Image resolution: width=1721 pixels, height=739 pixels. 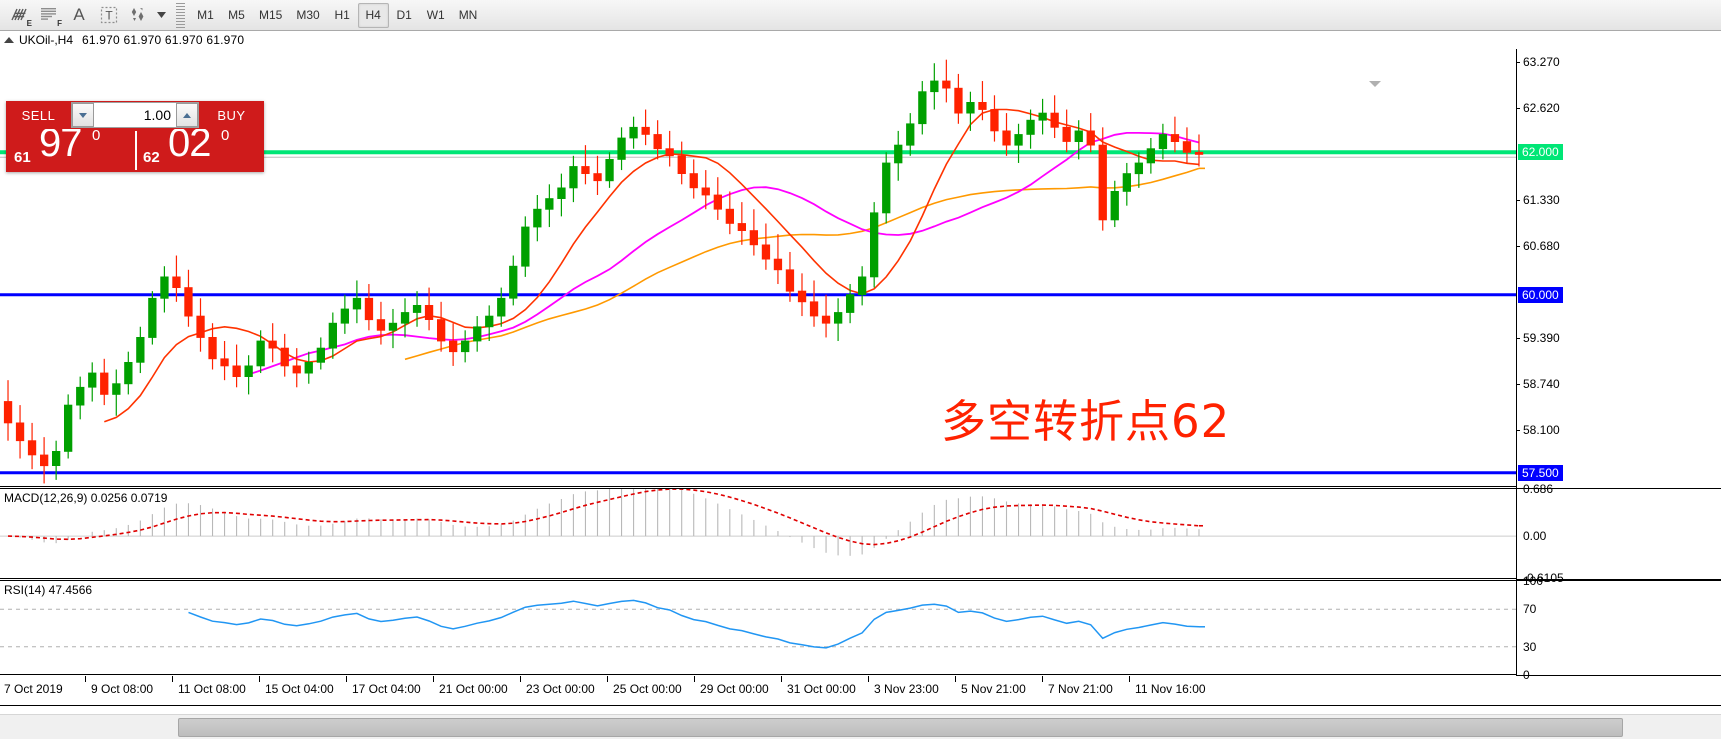 I want to click on text-label-icon: A, so click(x=79, y=14).